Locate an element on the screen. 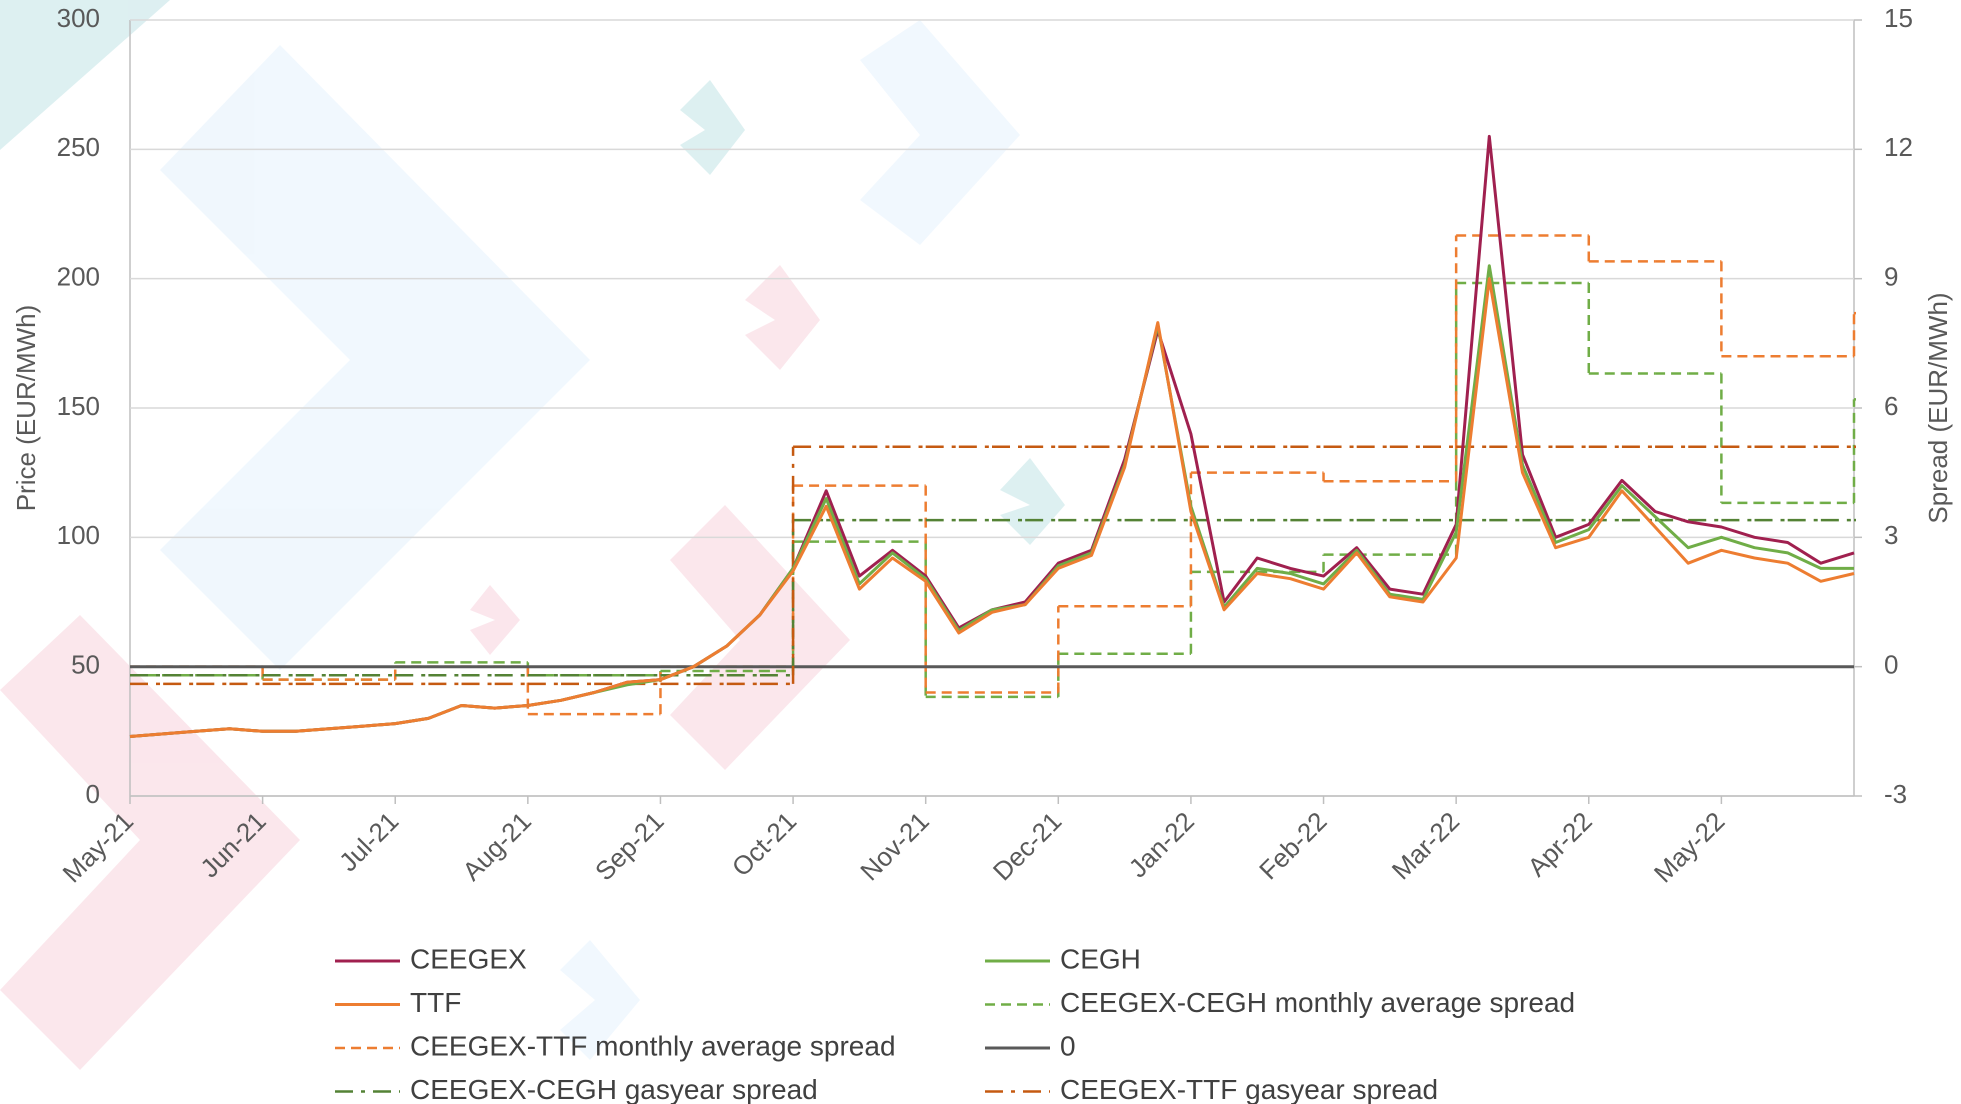 The width and height of the screenshot is (1961, 1104). x-tick-label: Jul-21 is located at coordinates (368, 841).